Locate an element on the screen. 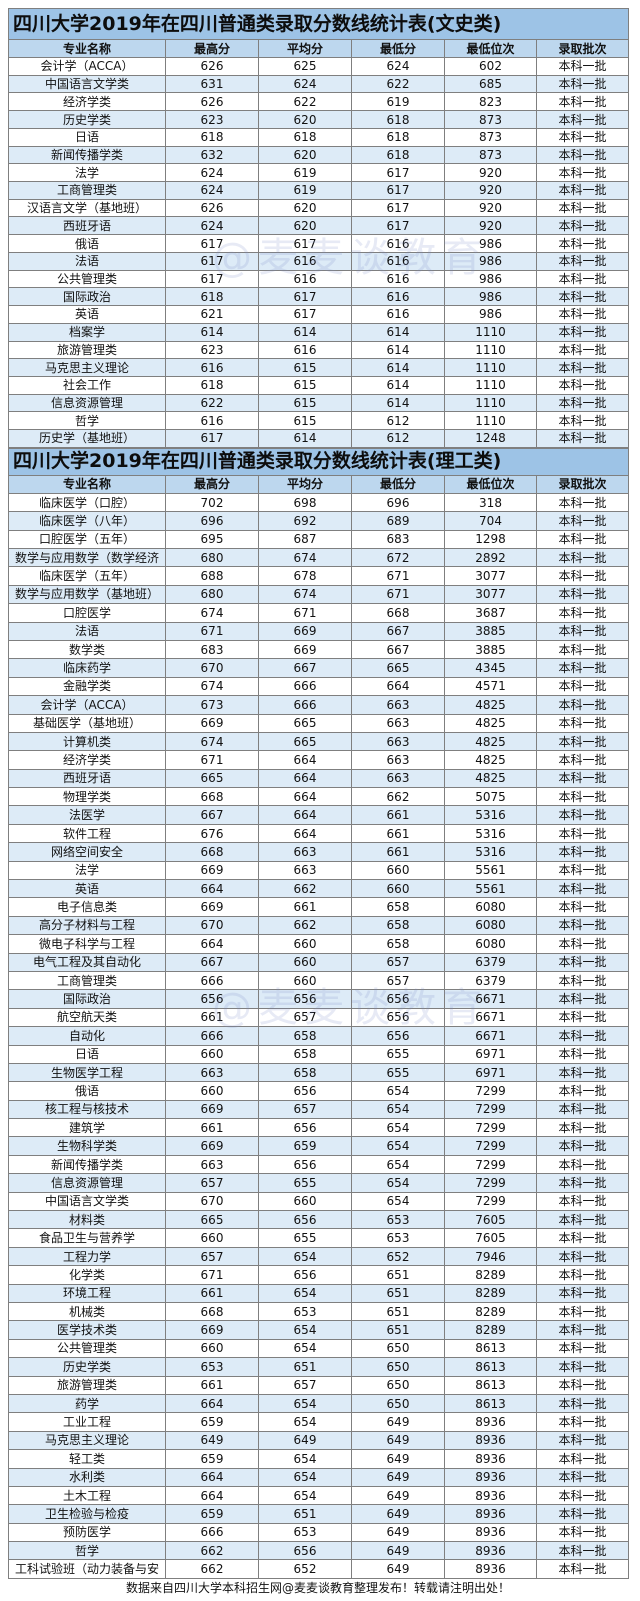  table-cell: 数学与应用数学（基地班） is located at coordinates (87, 594).